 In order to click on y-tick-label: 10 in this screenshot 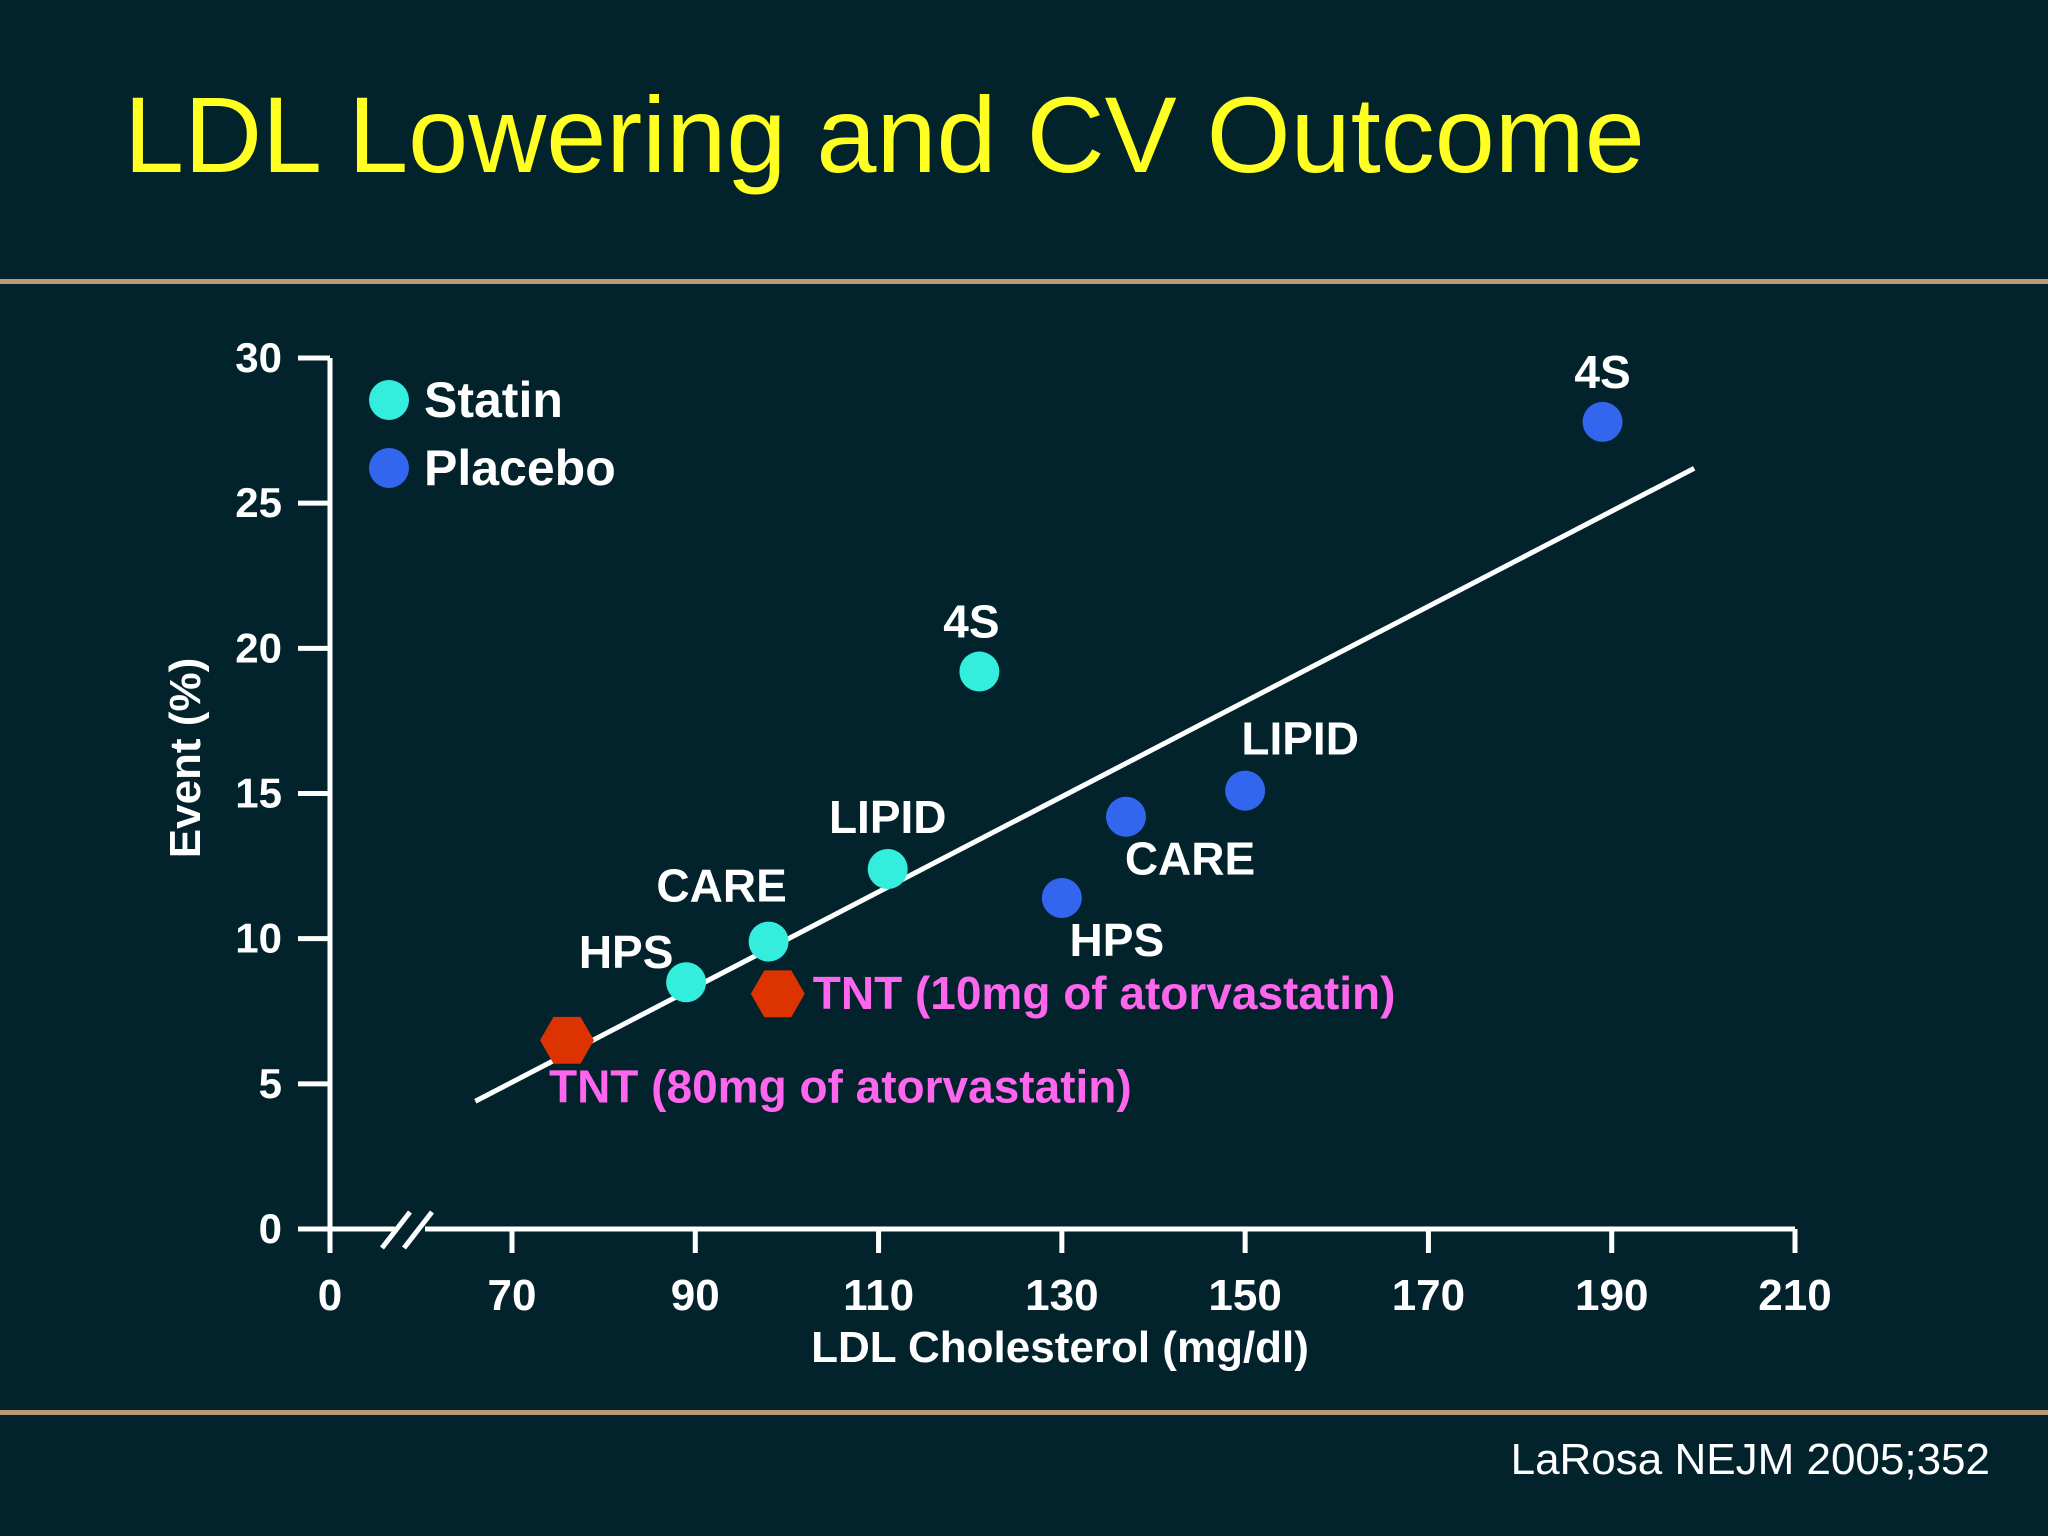, I will do `click(258, 938)`.